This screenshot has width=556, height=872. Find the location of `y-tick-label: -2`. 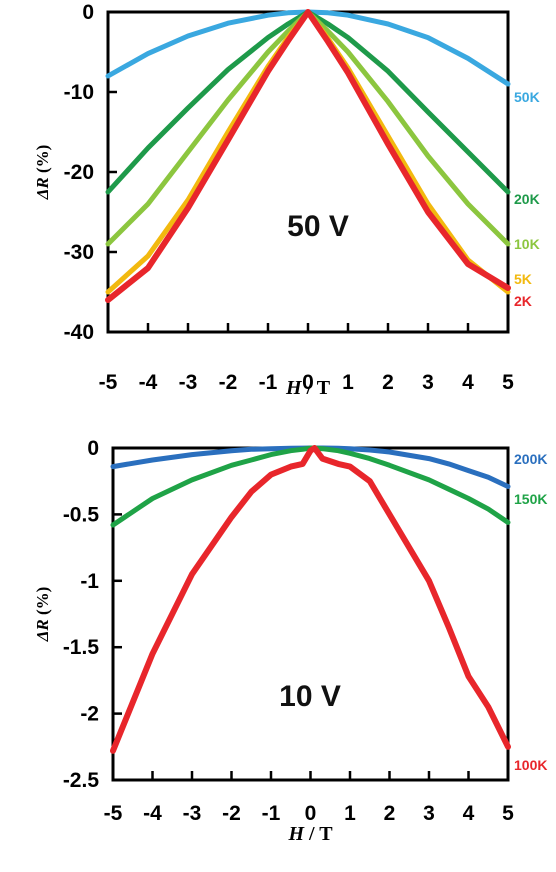

y-tick-label: -2 is located at coordinates (89, 714).